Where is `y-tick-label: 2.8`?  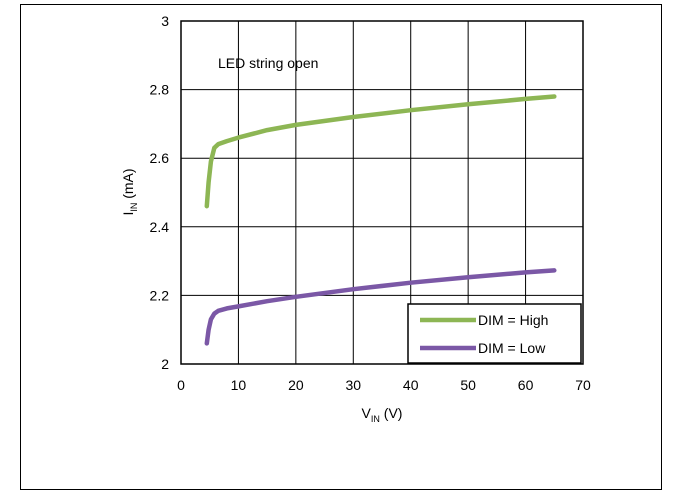
y-tick-label: 2.8 is located at coordinates (160, 90).